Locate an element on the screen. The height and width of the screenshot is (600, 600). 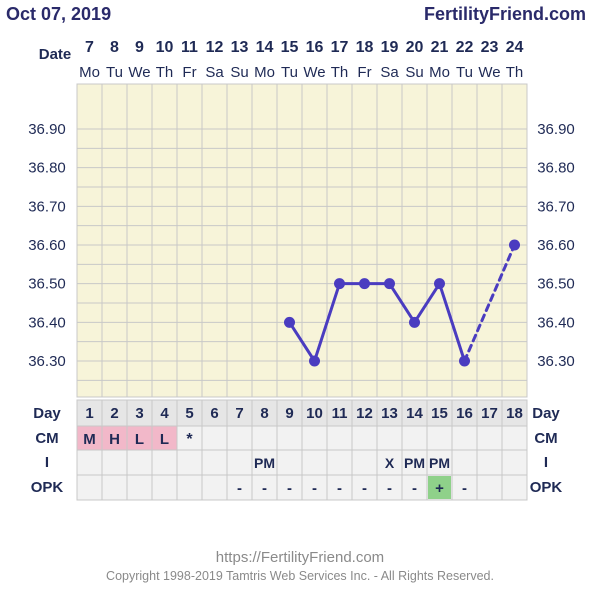
y-tick-label-right: 36.80 is located at coordinates (556, 168).